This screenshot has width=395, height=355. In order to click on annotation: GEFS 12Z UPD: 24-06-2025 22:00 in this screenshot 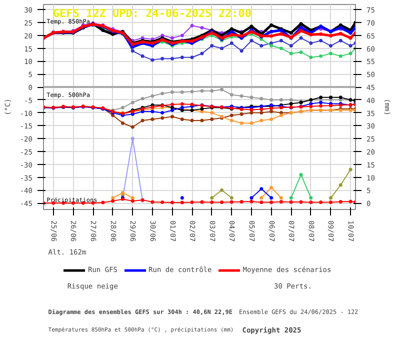, I will do `click(152, 13)`.